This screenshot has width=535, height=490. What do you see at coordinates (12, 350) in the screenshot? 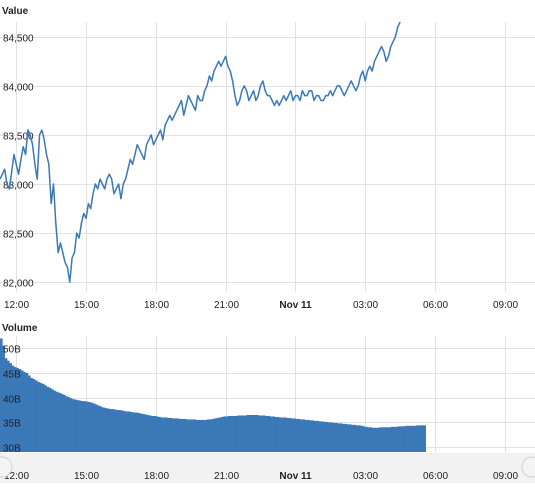
I see `y-tick-label: 50B` at bounding box center [12, 350].